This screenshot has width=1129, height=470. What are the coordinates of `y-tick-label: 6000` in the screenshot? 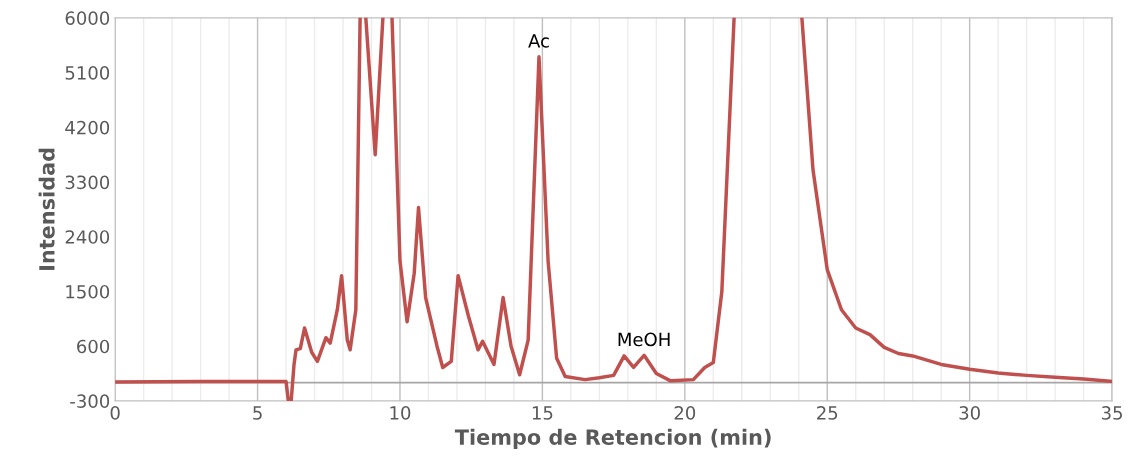 It's located at (87, 18).